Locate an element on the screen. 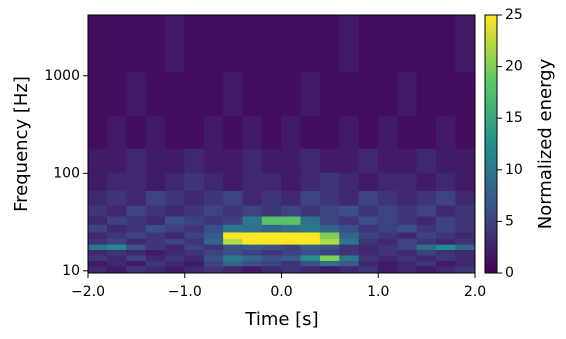  colorbar-tick-label: 10 is located at coordinates (514, 170).